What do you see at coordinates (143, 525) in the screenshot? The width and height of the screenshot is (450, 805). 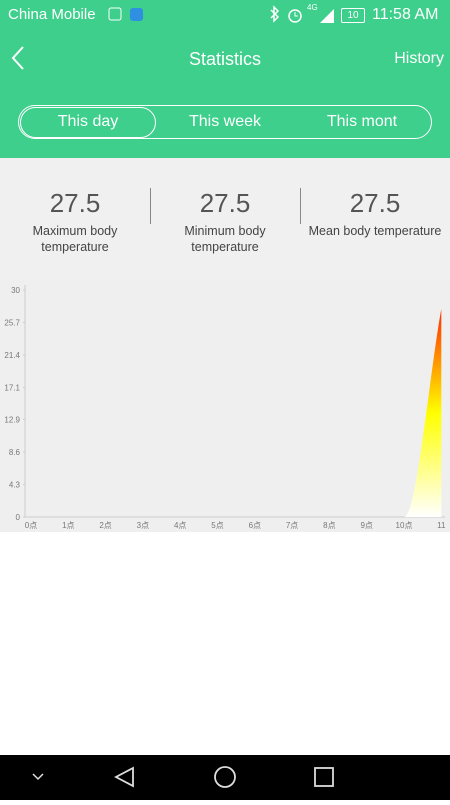 I see `x-tick-label: 3点` at bounding box center [143, 525].